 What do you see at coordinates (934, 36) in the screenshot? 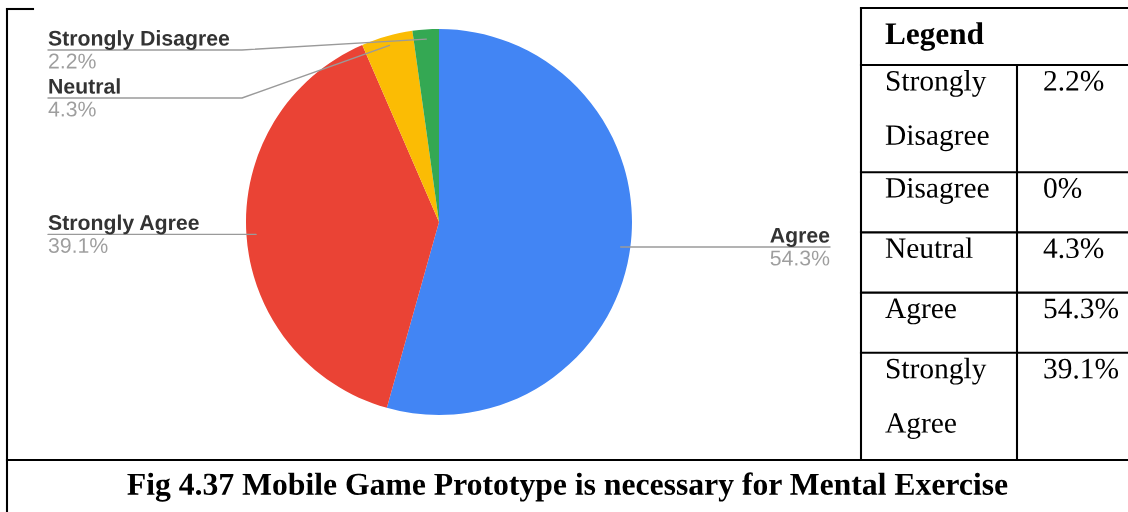
I see `text: Legend` at bounding box center [934, 36].